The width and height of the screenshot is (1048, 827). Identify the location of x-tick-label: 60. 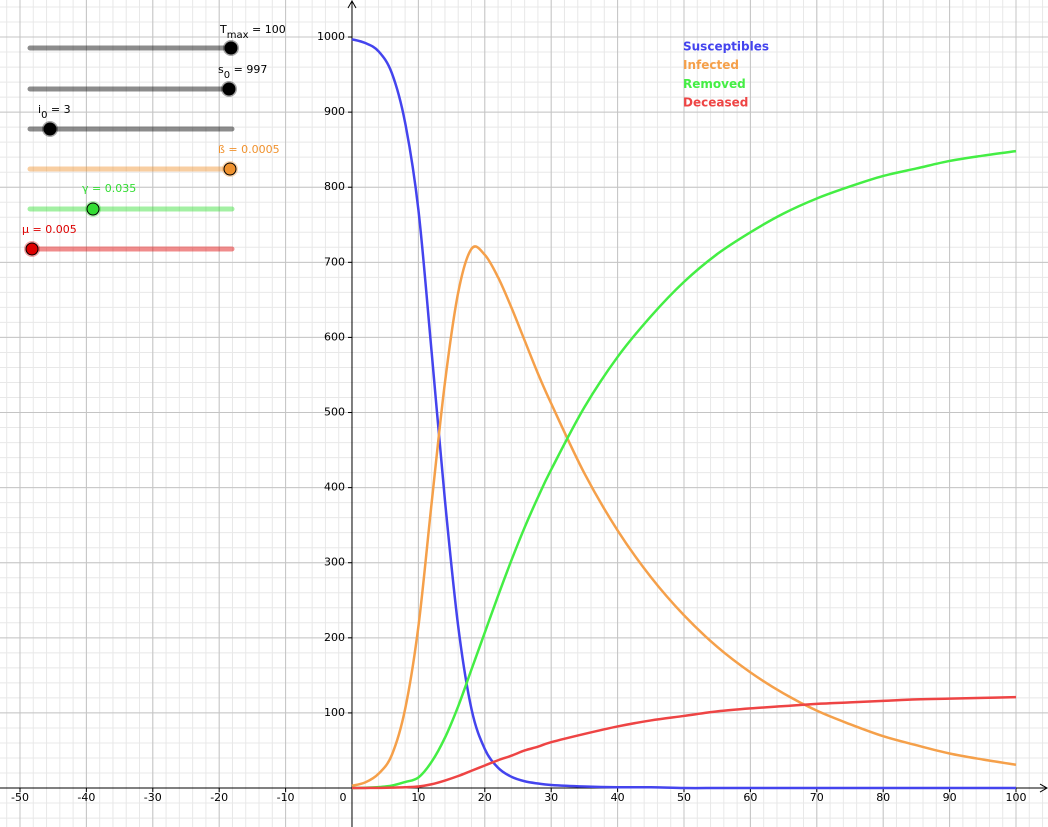
(750, 797).